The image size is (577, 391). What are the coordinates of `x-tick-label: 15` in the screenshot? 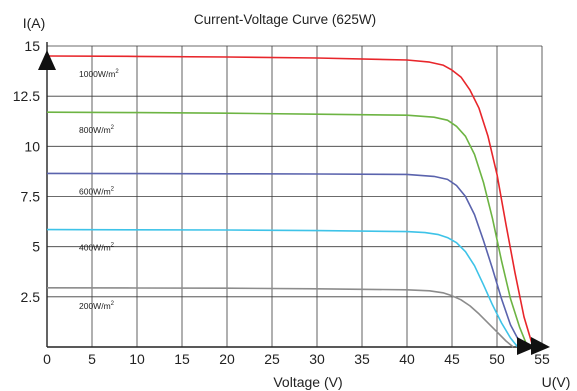 It's located at (182, 359).